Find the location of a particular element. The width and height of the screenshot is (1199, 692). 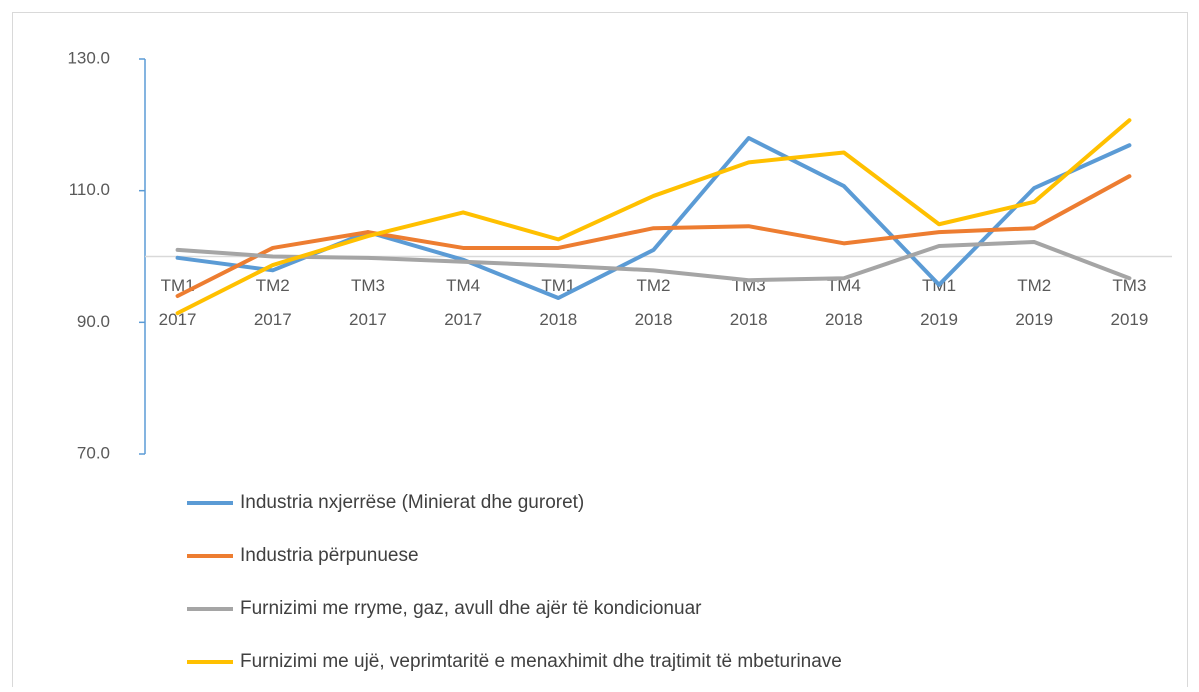

y-tick-label: 90.0 is located at coordinates (93, 321).